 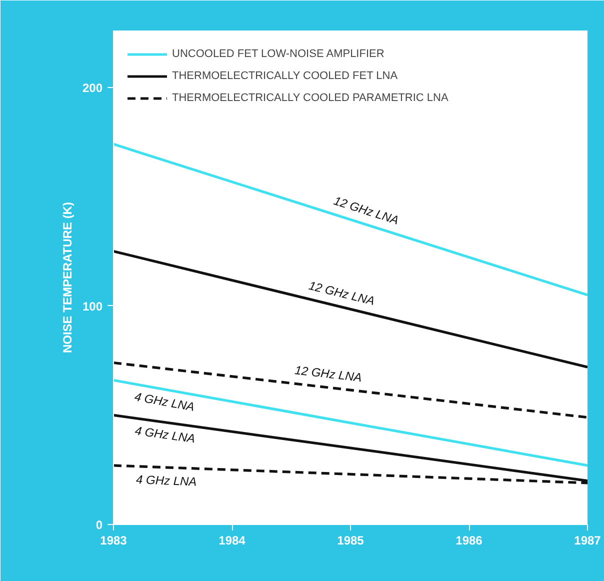 I want to click on legend-label: THERMOELECTRICALLY COOLED PARAMETRIC LNA, so click(x=311, y=98).